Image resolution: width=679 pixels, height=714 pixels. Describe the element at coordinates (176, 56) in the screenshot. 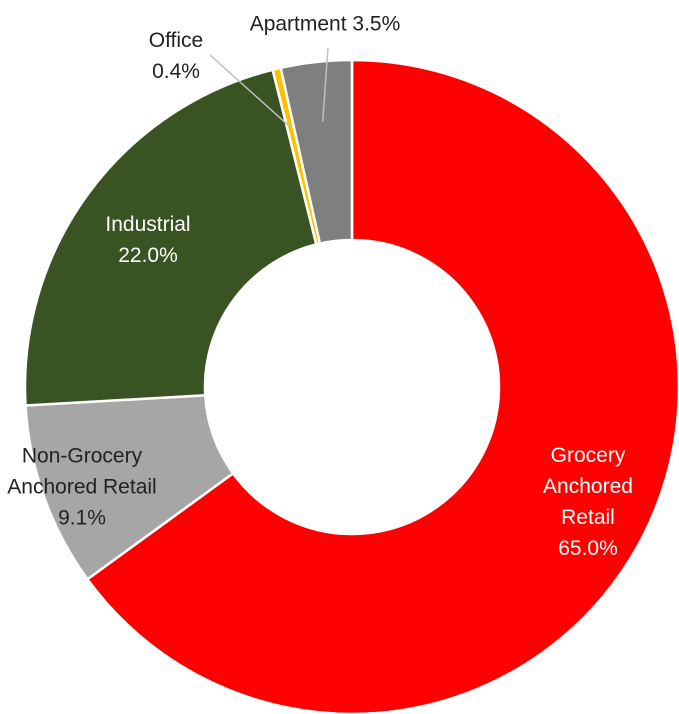

I see `slice-label: Office 0.4%` at that location.